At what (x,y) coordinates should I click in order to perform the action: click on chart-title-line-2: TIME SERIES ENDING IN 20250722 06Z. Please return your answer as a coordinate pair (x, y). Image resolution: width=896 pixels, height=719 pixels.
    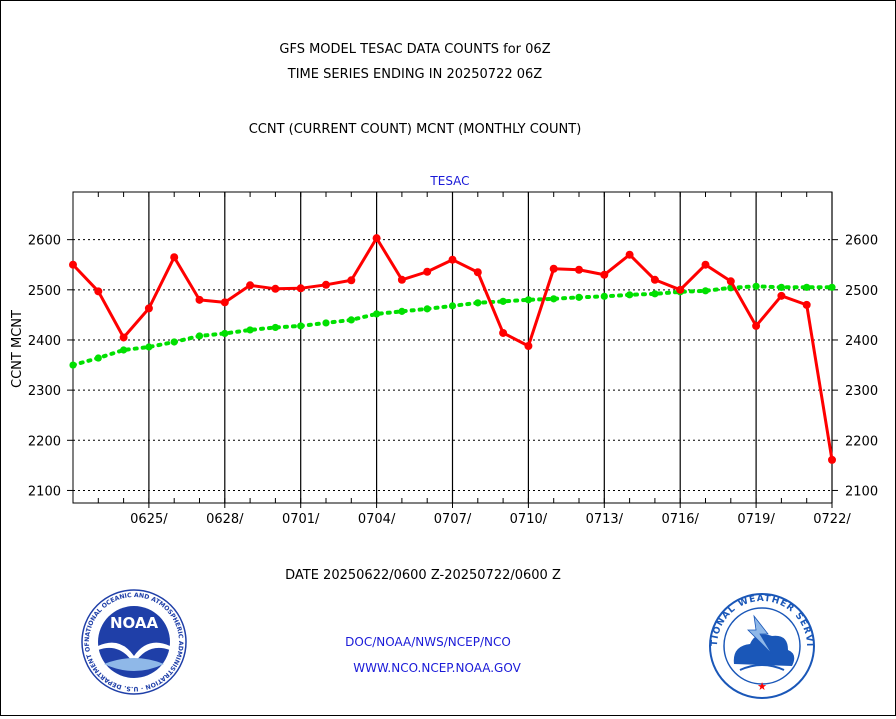
    Looking at the image, I should click on (415, 74).